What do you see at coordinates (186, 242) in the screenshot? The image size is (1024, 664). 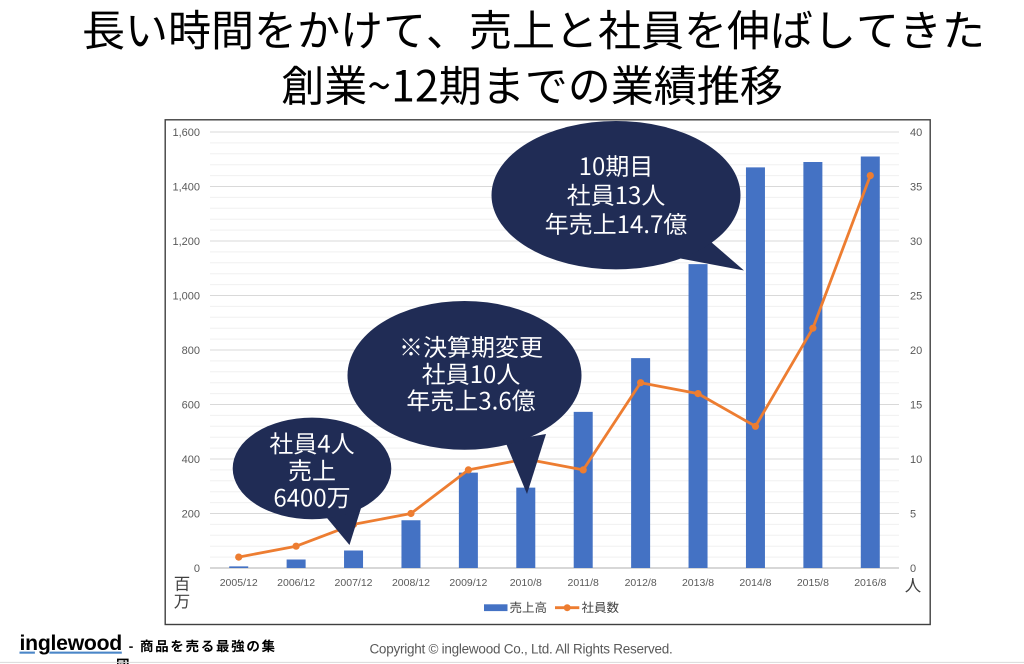 I see `svg-text: 1,200` at bounding box center [186, 242].